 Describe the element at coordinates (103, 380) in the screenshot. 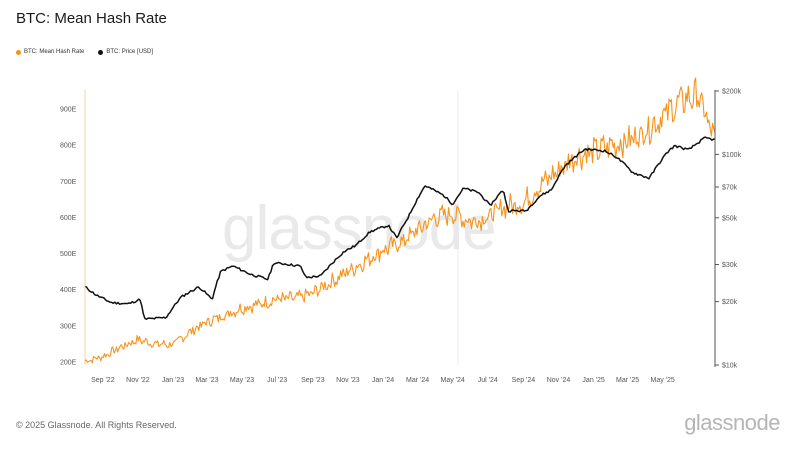

I see `x-tick-label: Sep '22` at that location.